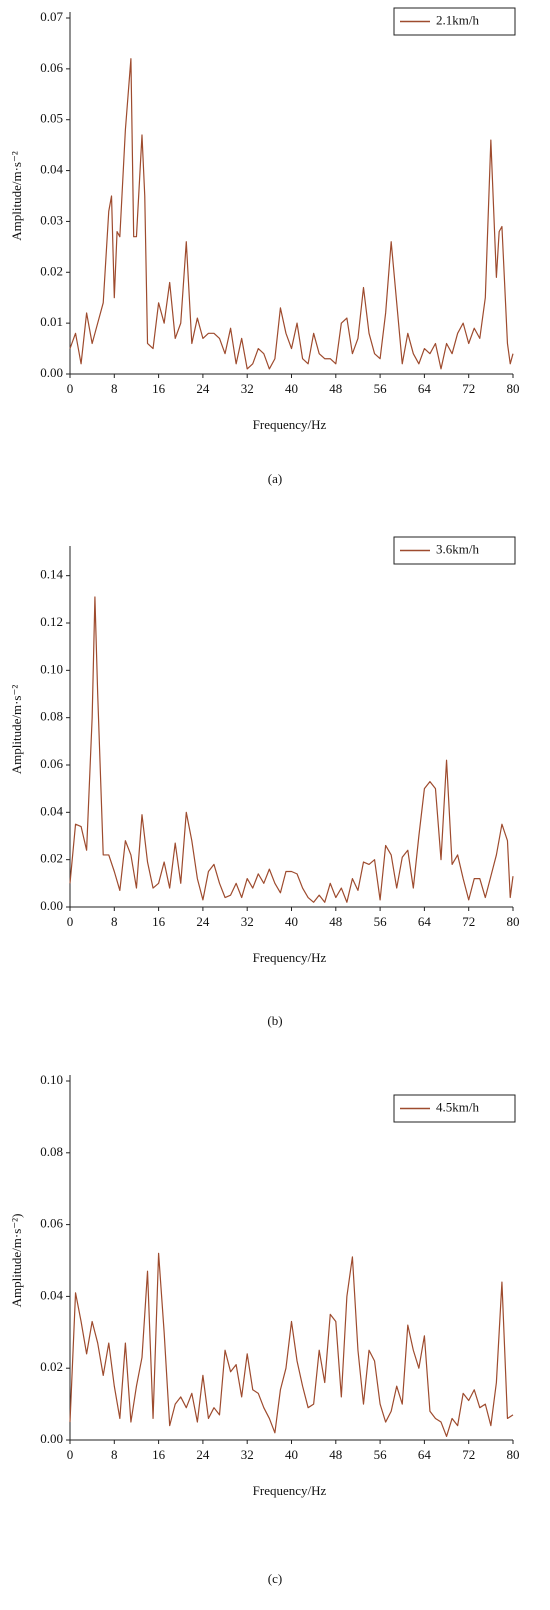 The image size is (550, 1610). What do you see at coordinates (51, 118) in the screenshot?
I see `y-tick-label: 0.05` at bounding box center [51, 118].